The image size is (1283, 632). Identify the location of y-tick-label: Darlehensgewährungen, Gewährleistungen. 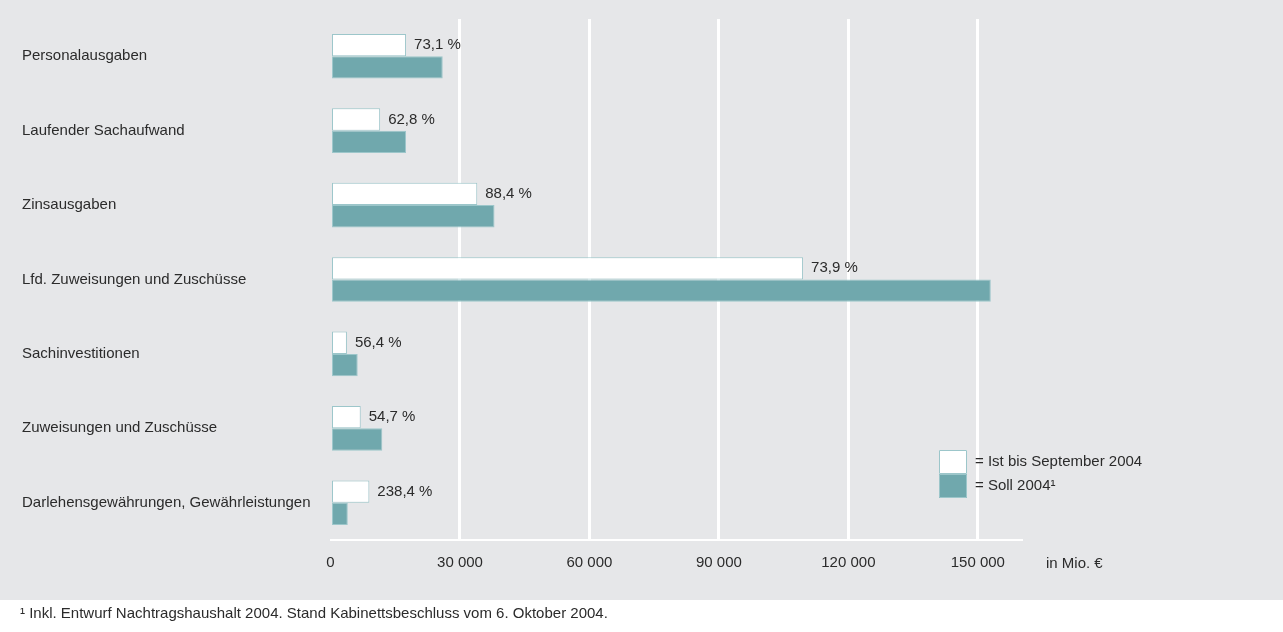
(166, 501).